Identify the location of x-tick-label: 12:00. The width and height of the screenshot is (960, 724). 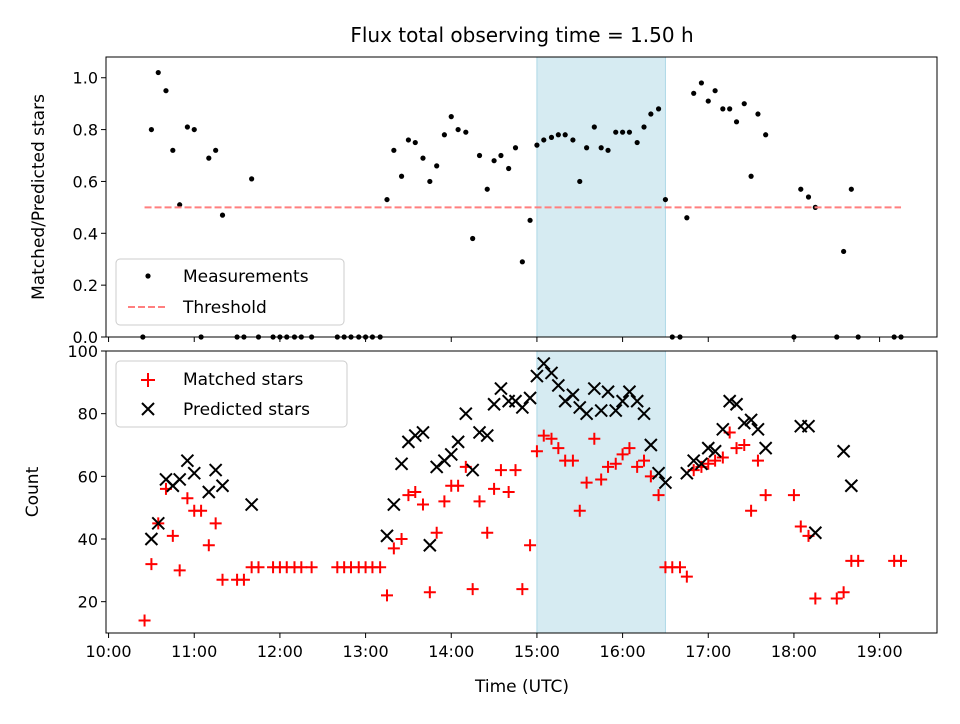
(280, 651).